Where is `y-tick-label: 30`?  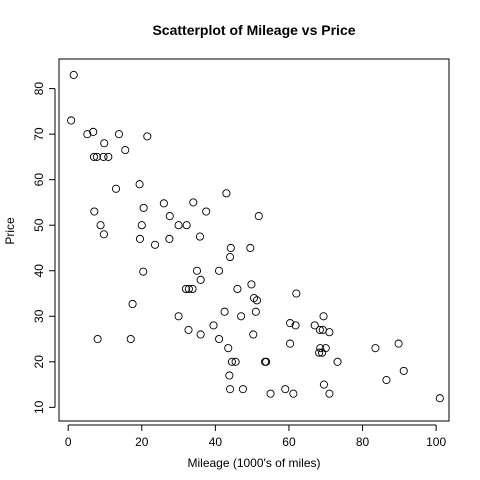 y-tick-label: 30 is located at coordinates (39, 316).